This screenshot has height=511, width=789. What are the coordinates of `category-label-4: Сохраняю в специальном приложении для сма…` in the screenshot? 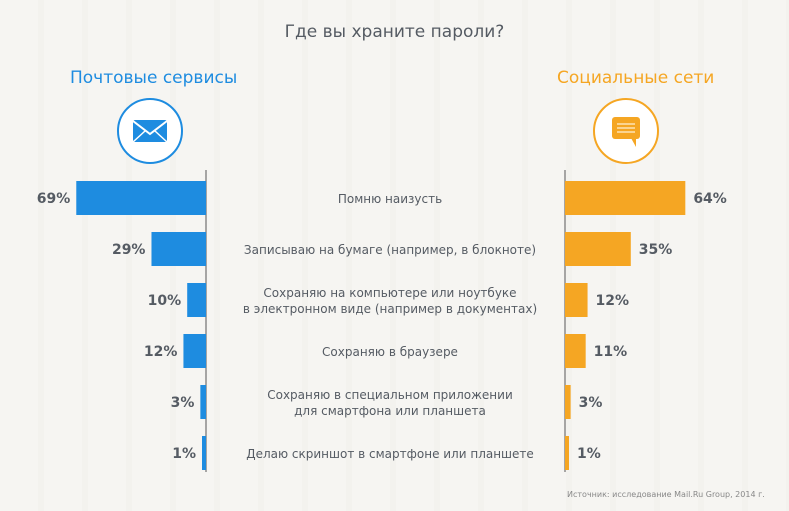 It's located at (390, 403).